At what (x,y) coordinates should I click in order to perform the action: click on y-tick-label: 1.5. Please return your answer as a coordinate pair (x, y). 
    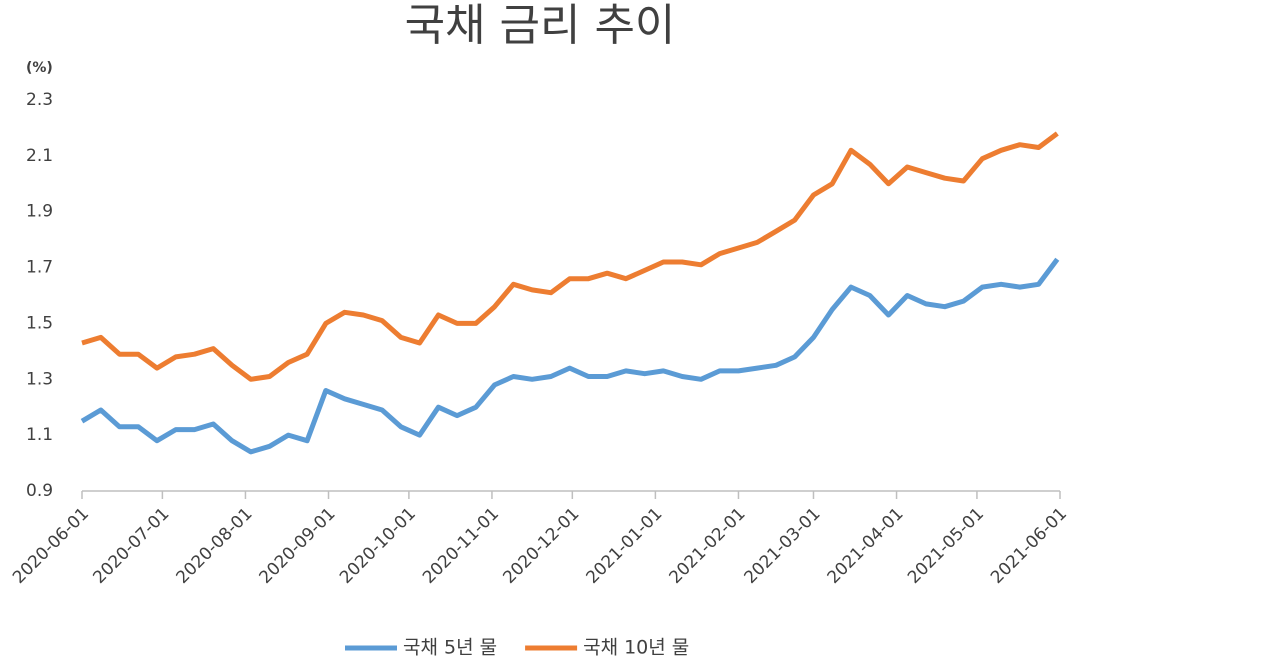
    Looking at the image, I should click on (39, 323).